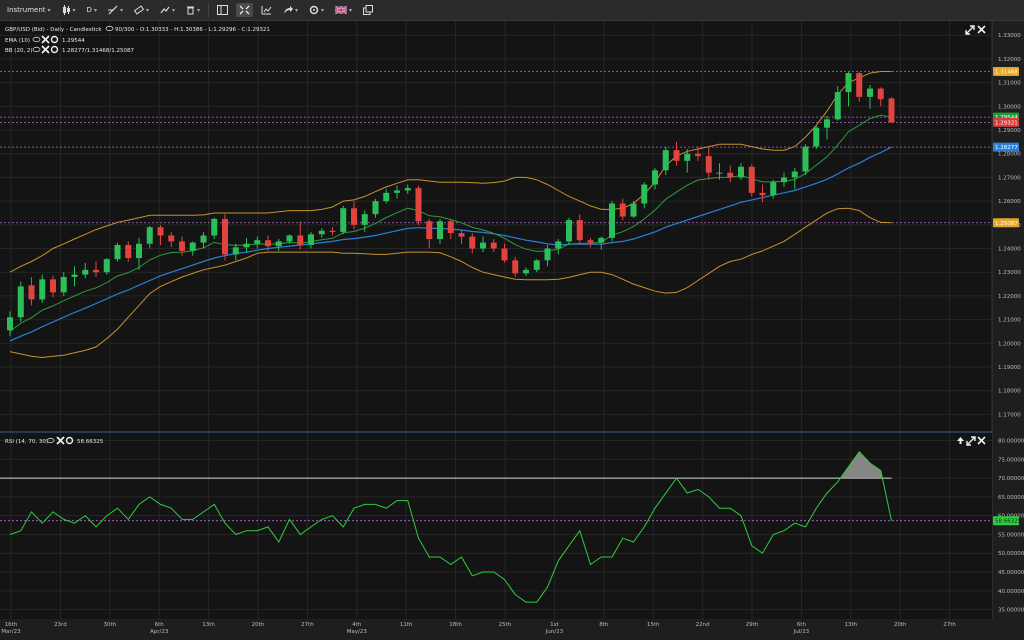 The height and width of the screenshot is (640, 1024). I want to click on ruler-button: ▾, so click(141, 10).